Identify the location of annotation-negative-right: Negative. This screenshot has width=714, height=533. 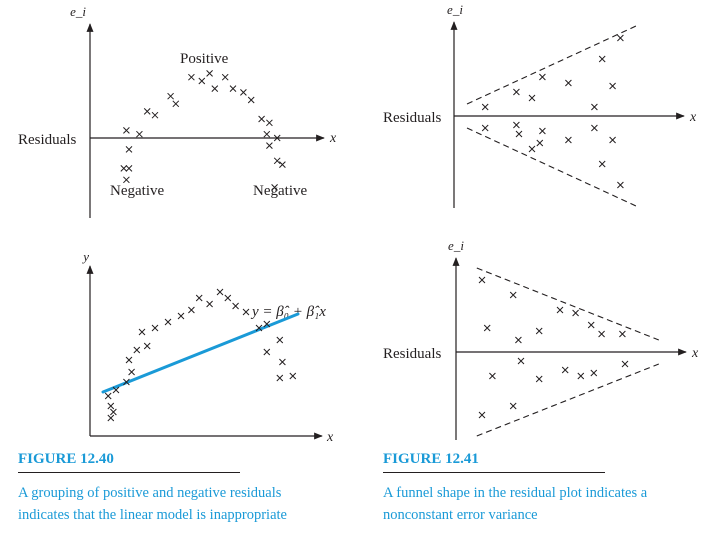
(280, 191).